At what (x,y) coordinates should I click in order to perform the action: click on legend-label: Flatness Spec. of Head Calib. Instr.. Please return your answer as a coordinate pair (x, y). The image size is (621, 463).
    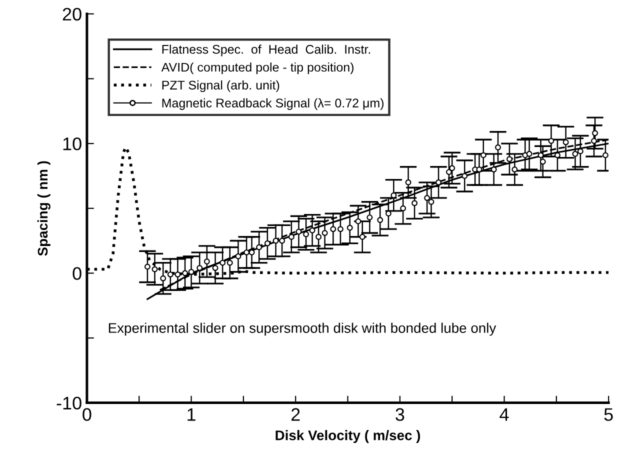
    Looking at the image, I should click on (266, 50).